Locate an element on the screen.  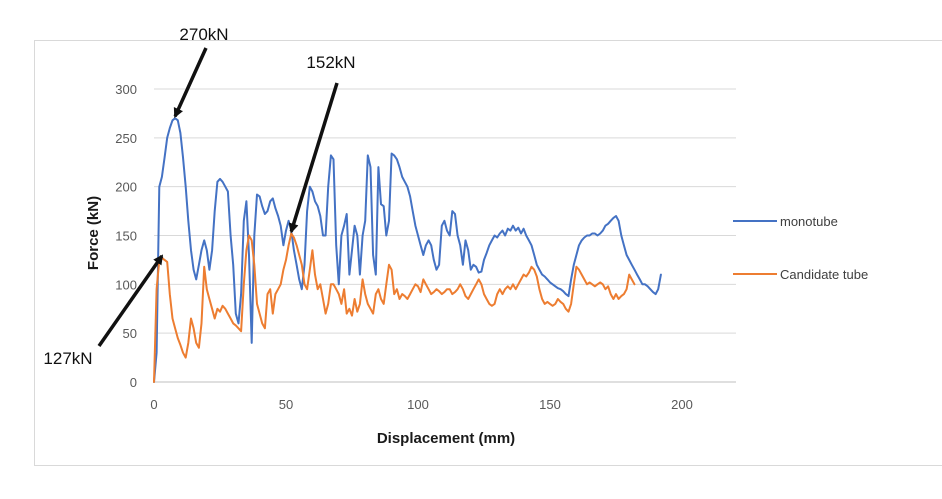
y-tick-label: 50 is located at coordinates (130, 333).